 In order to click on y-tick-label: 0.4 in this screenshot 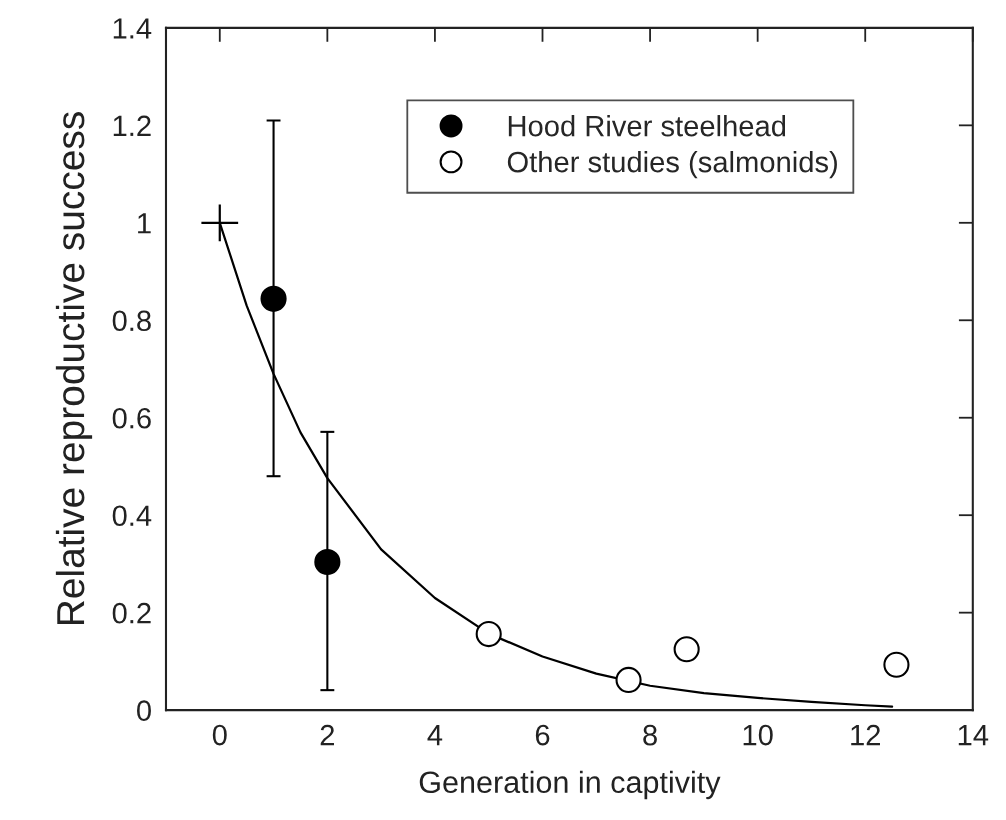, I will do `click(132, 516)`.